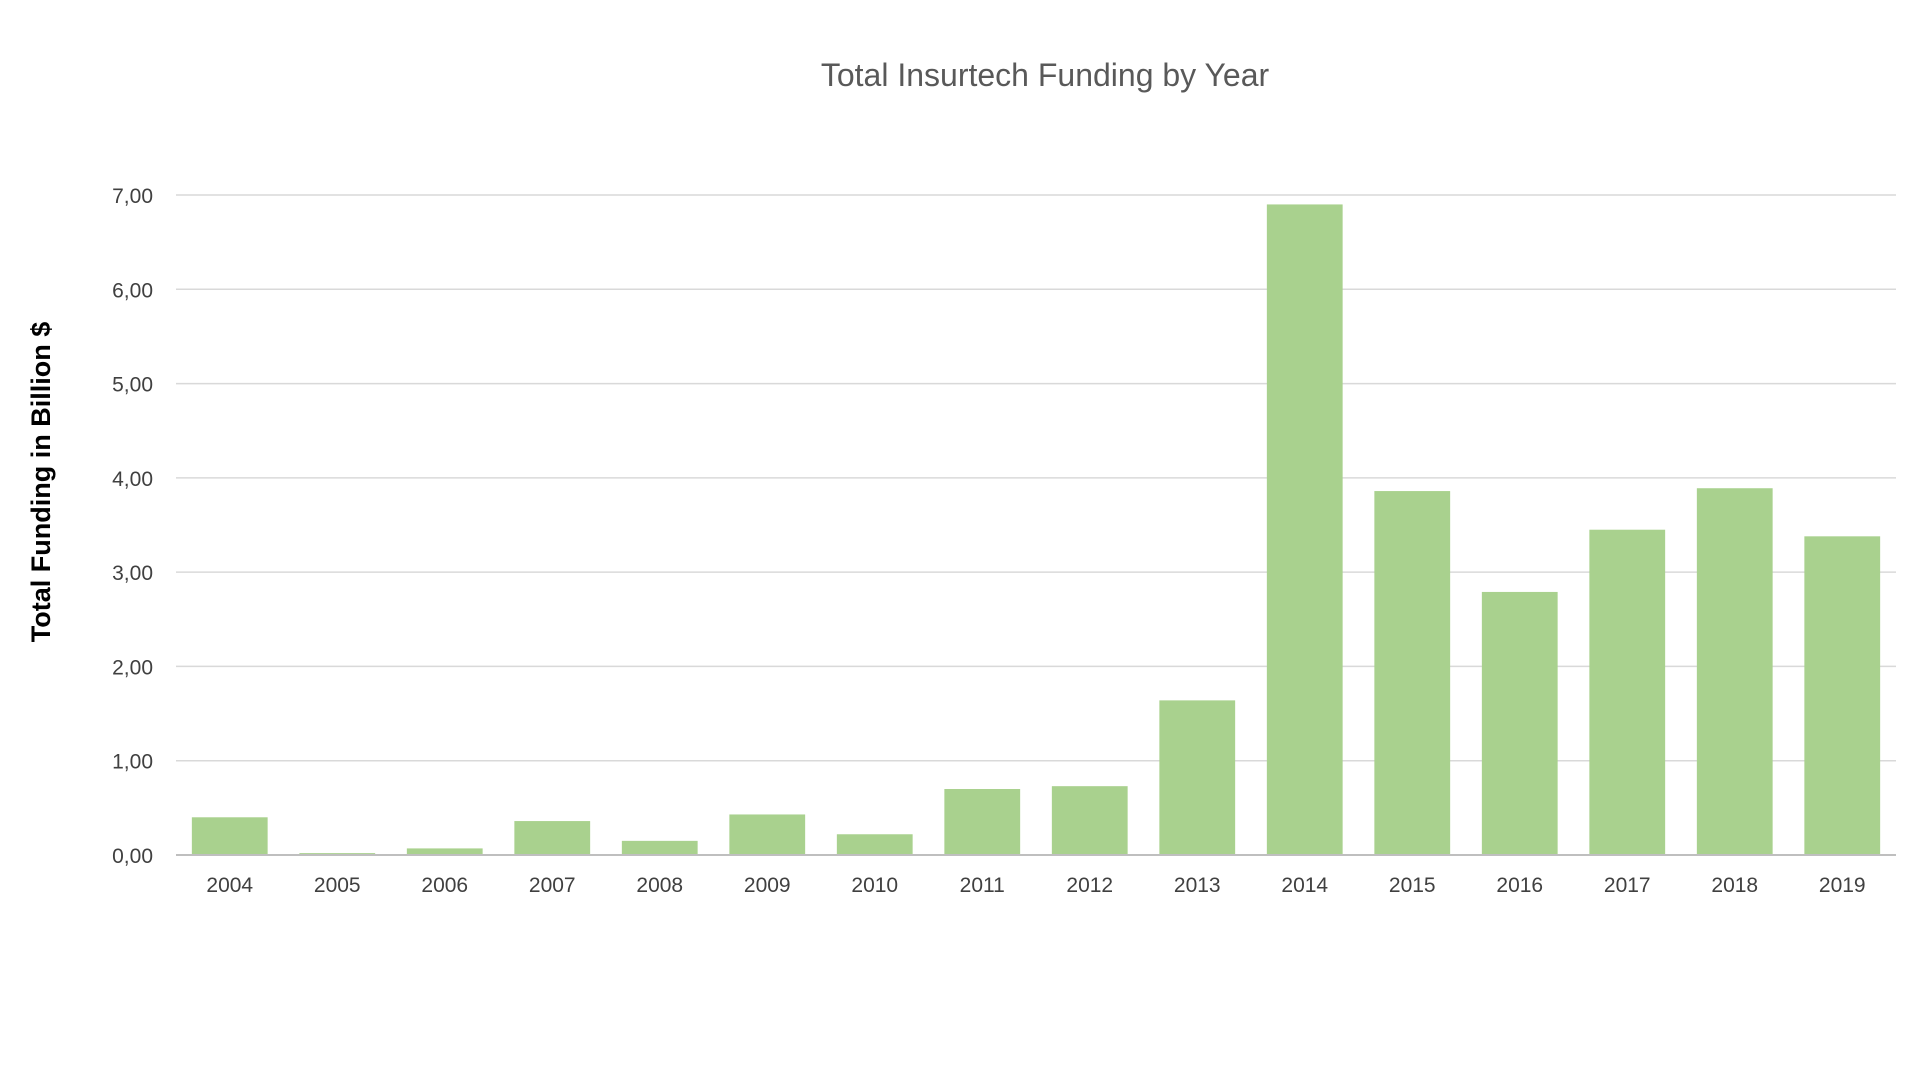 The image size is (1920, 1085). What do you see at coordinates (41, 482) in the screenshot?
I see `y-axis-title: Total Funding in Billion $` at bounding box center [41, 482].